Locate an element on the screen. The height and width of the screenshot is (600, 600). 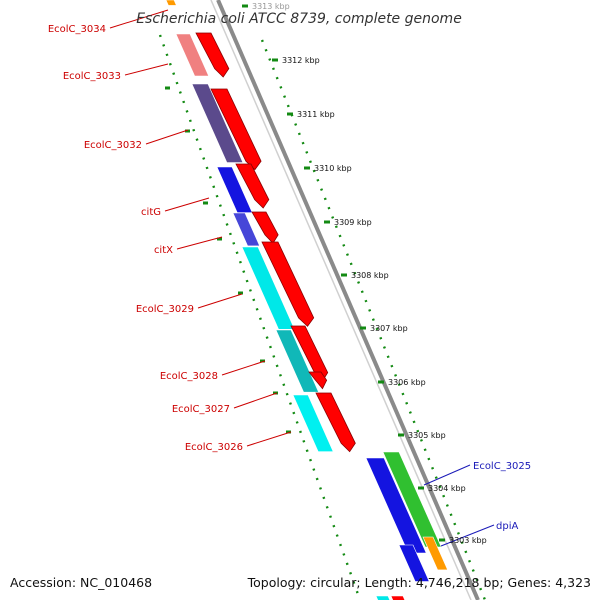
gene-label: EcolC_3028 is located at coordinates (189, 376).